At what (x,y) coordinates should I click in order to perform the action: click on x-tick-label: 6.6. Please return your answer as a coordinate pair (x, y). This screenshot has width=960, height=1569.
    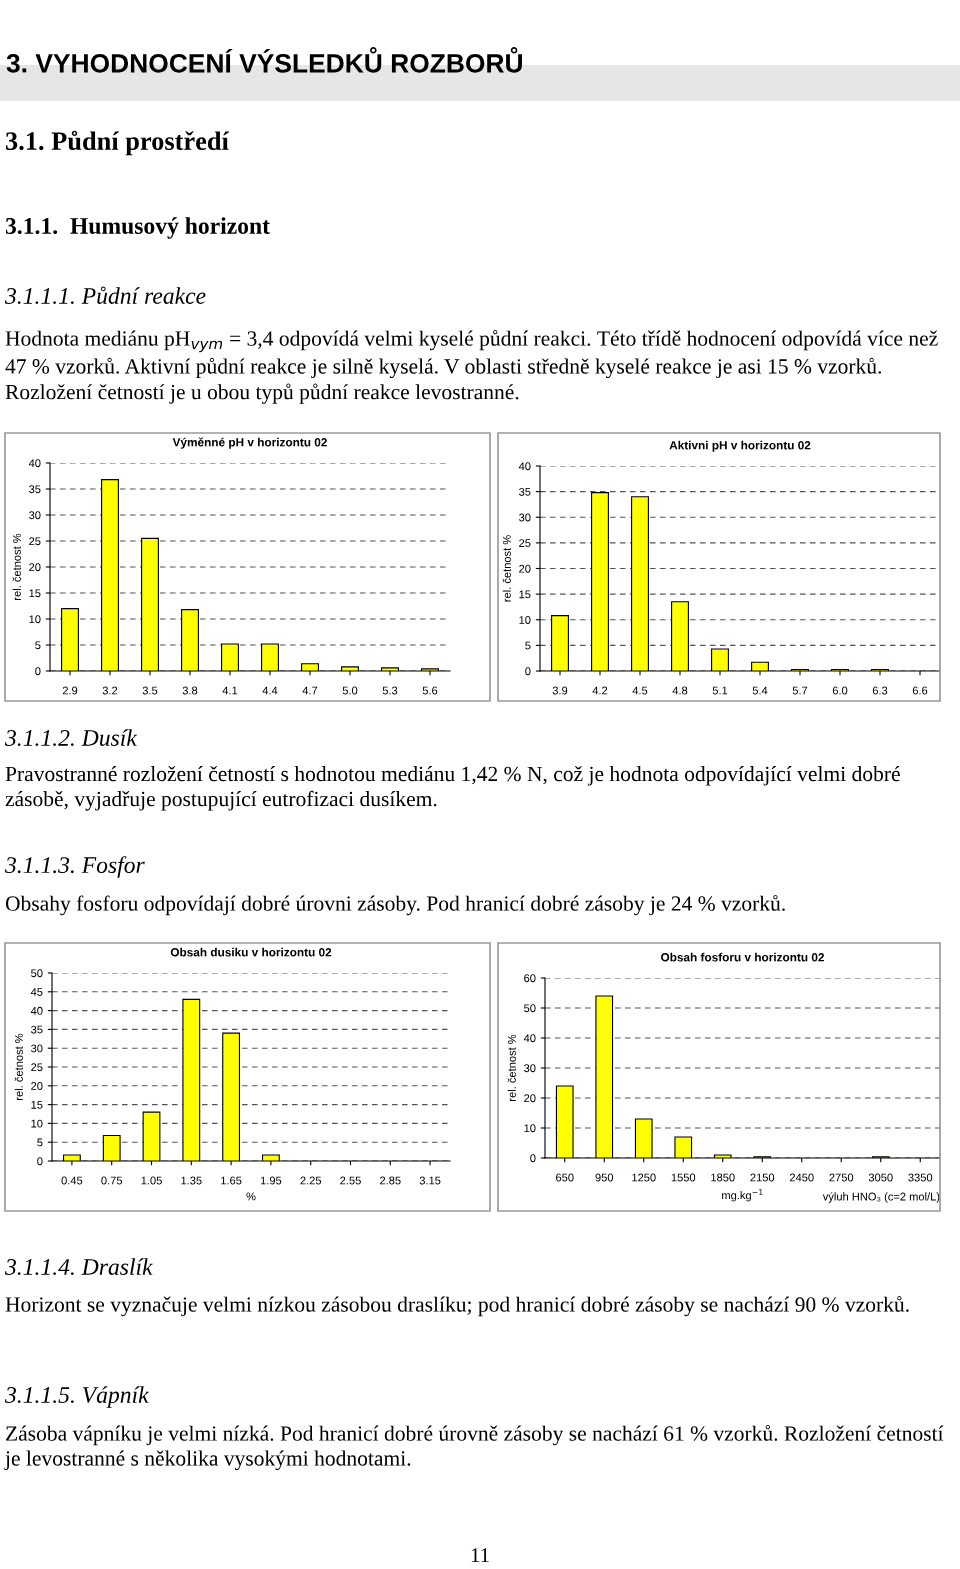
    Looking at the image, I should click on (920, 690).